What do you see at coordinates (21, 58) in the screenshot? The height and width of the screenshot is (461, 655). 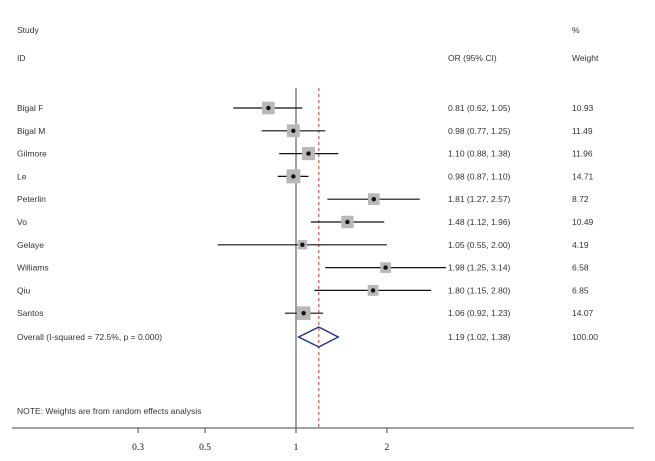 I see `header-id: ID` at bounding box center [21, 58].